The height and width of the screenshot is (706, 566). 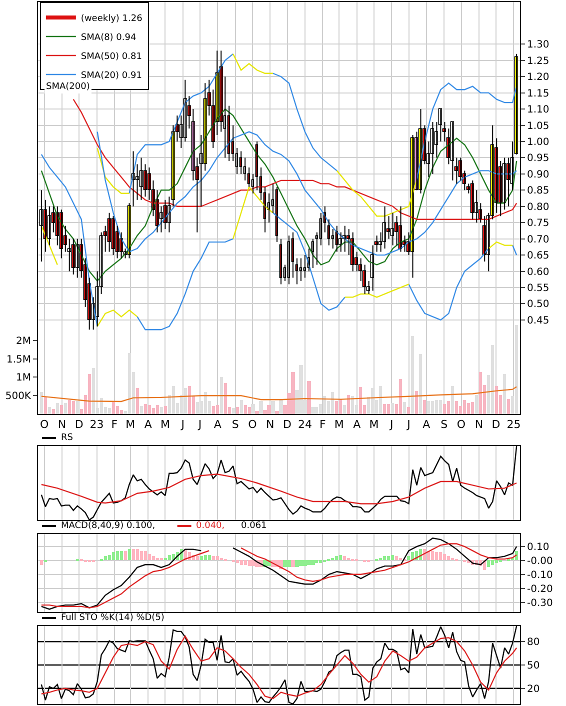 I want to click on legend-label: SMA(8) 0.94, so click(x=108, y=38).